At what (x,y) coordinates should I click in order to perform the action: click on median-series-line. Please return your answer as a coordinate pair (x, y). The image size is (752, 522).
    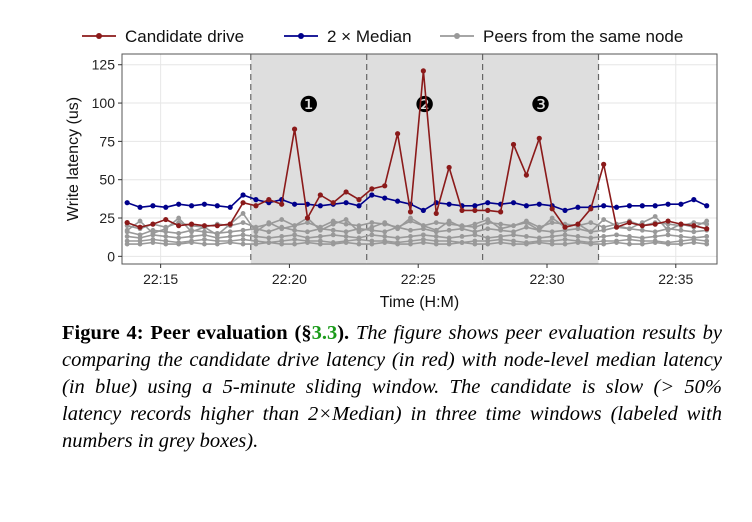
    Looking at the image, I should click on (417, 203).